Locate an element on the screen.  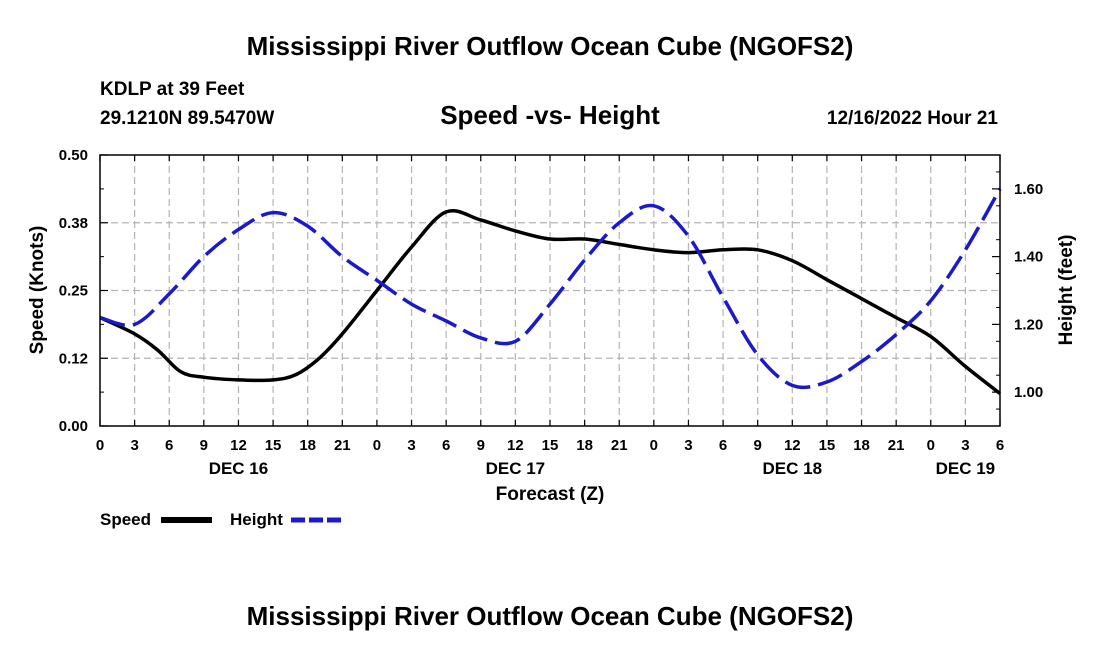
day-label: DEC 19 is located at coordinates (966, 468).